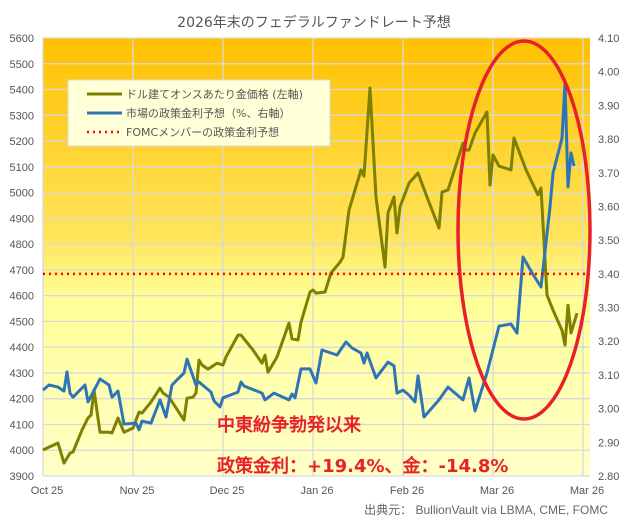 This screenshot has width=629, height=523. Describe the element at coordinates (22, 425) in the screenshot. I see `left-tick-label: 4100` at that location.